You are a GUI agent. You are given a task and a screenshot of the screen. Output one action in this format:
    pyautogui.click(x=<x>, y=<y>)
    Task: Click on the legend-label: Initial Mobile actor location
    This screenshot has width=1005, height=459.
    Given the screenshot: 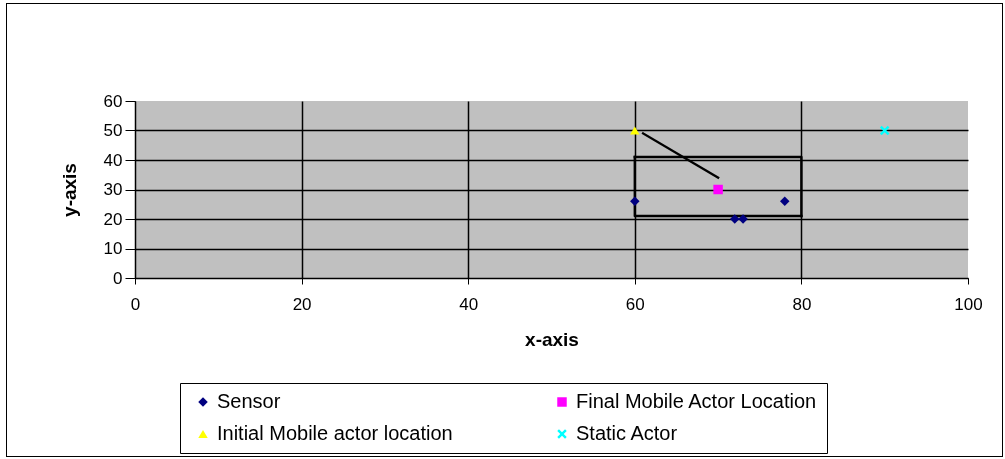 What is the action you would take?
    pyautogui.click(x=335, y=433)
    